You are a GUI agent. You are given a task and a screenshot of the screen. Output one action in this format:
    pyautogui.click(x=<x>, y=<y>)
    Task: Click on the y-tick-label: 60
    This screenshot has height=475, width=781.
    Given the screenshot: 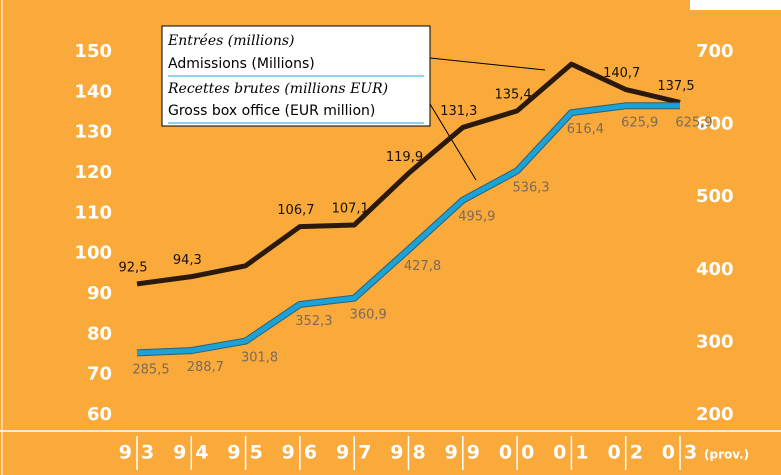 What is the action you would take?
    pyautogui.click(x=99, y=414)
    